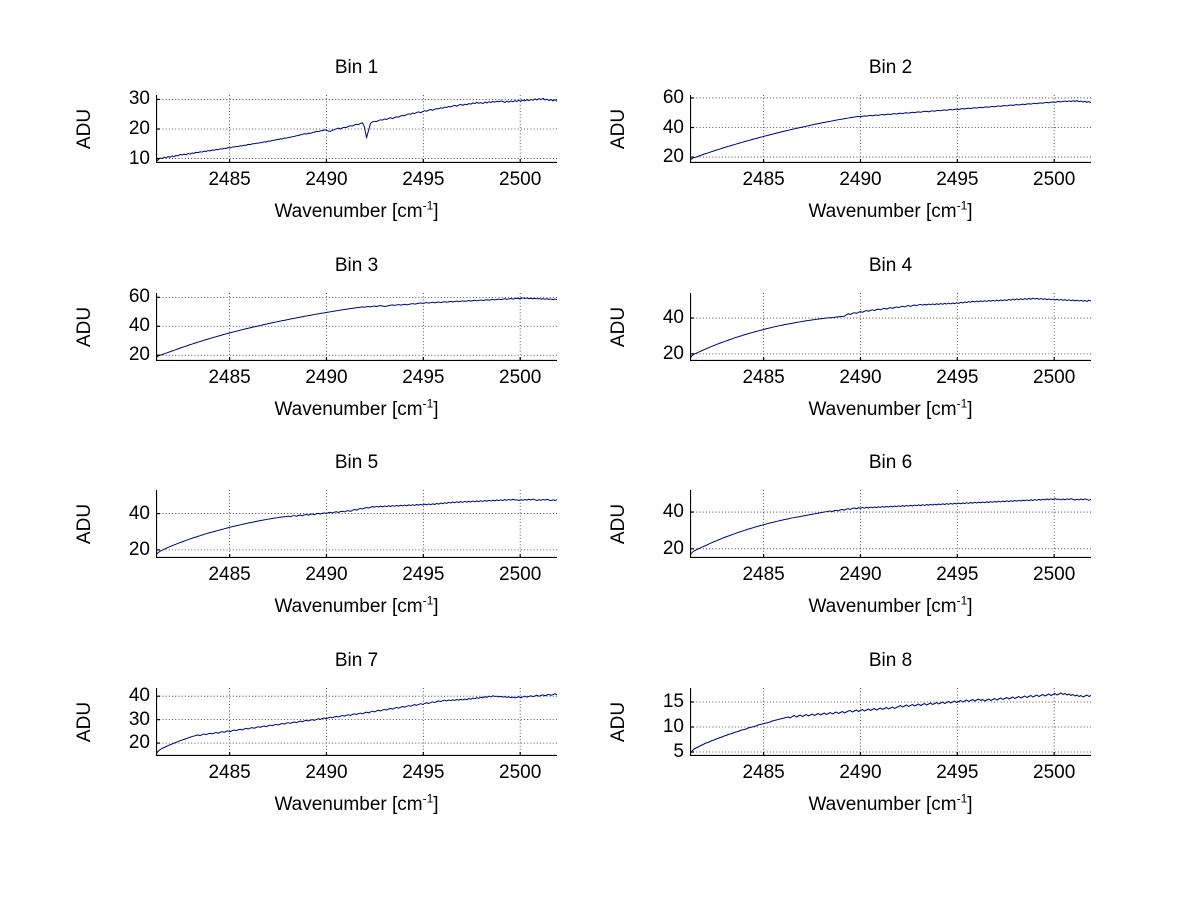  What do you see at coordinates (618, 327) in the screenshot?
I see `y-axis-label-4: ADU` at bounding box center [618, 327].